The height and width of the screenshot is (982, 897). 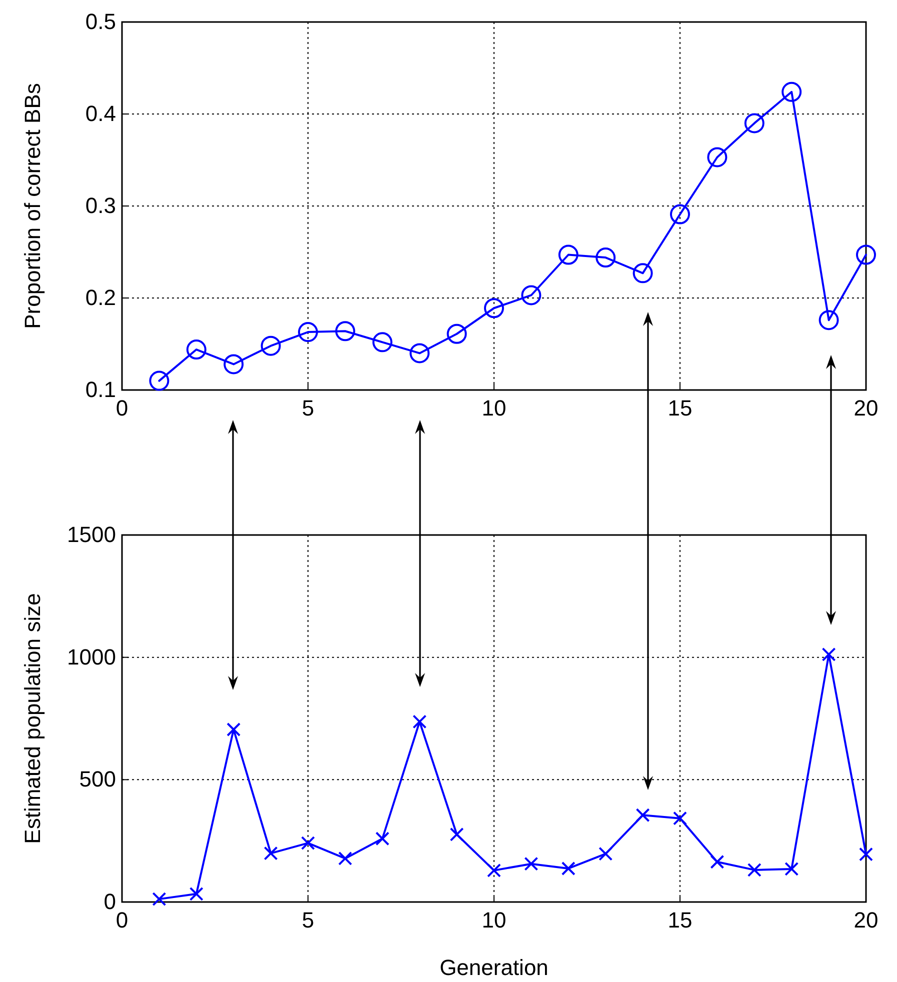 What do you see at coordinates (100, 205) in the screenshot?
I see `y-tick-label: 0.3` at bounding box center [100, 205].